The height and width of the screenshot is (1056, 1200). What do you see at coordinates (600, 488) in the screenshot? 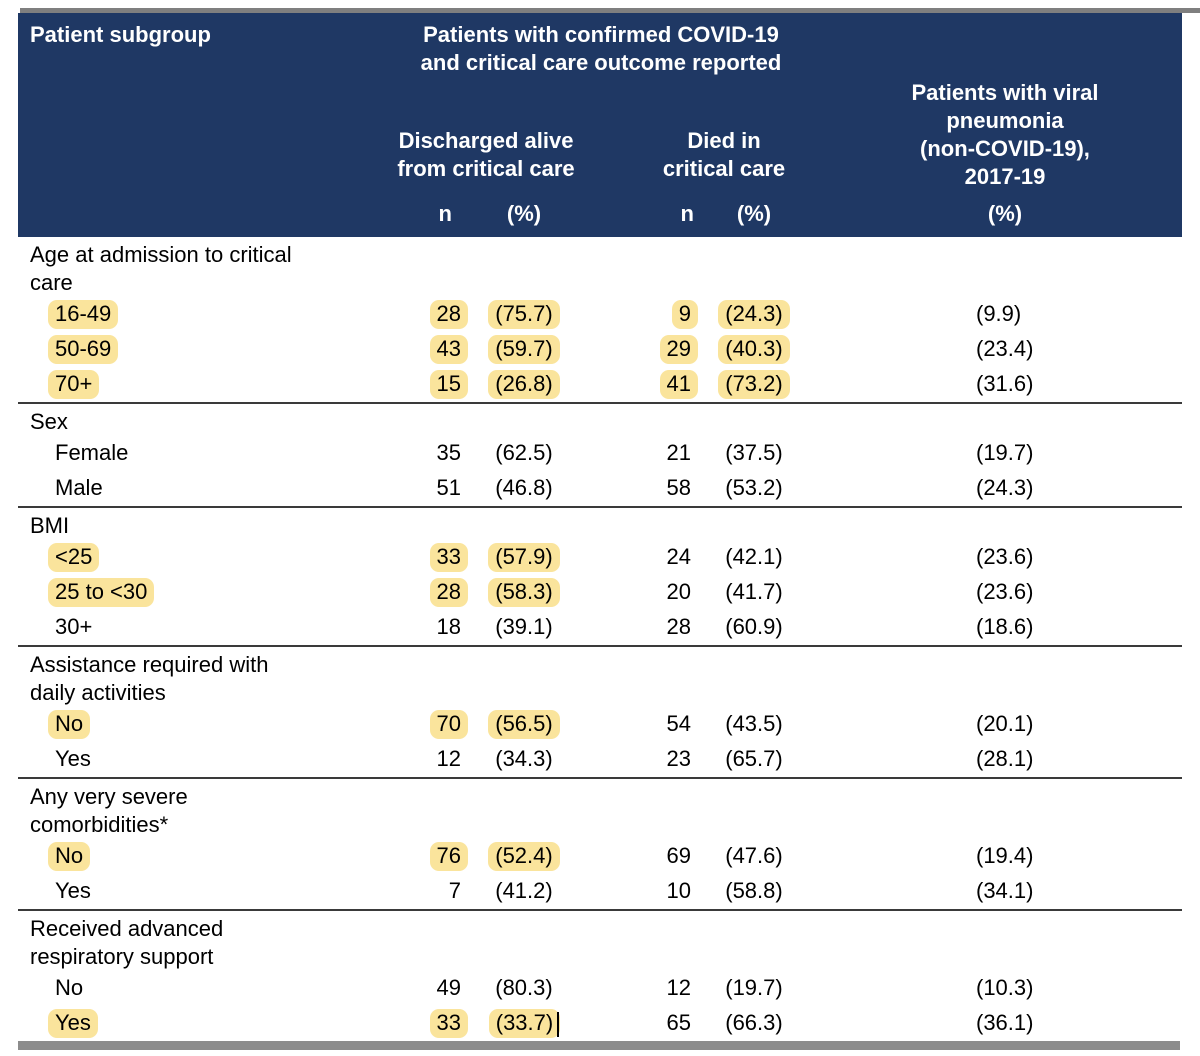
I see `table-row: Male 51 (46.8) 58 (53.2) (24.3)` at bounding box center [600, 488].